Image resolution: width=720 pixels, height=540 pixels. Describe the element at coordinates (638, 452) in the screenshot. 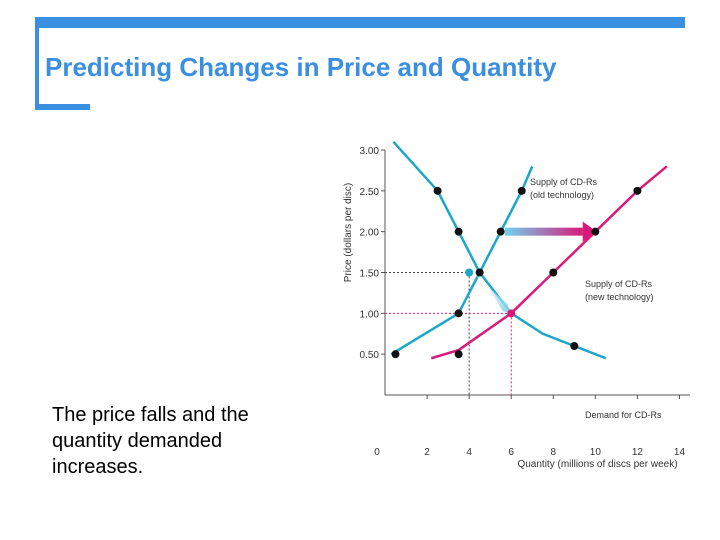

I see `x-tick-label: 12` at that location.